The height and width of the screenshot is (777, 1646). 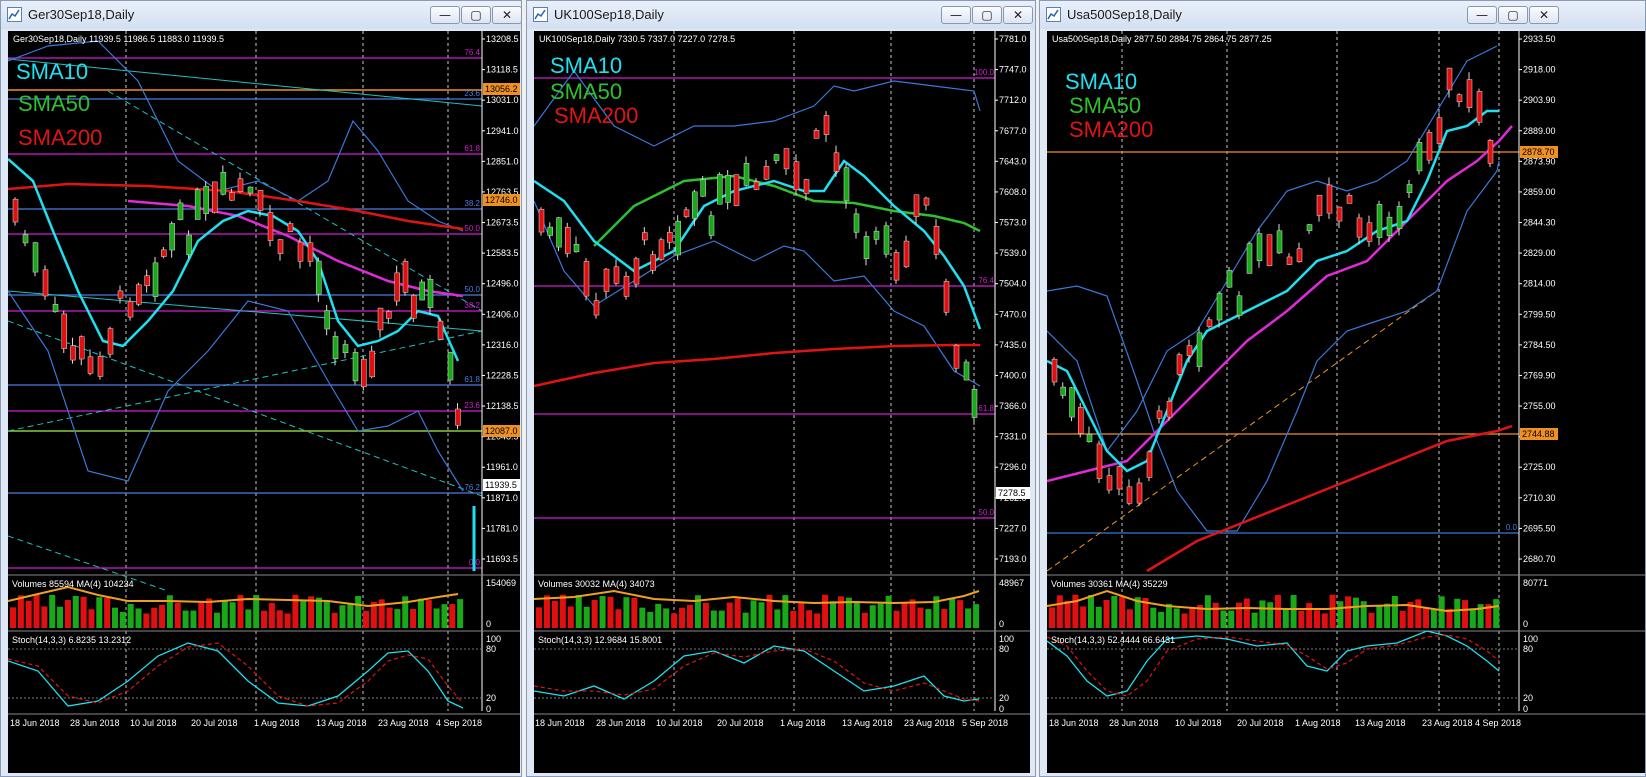 What do you see at coordinates (1012, 493) in the screenshot?
I see `current-price-label: 7278.5` at bounding box center [1012, 493].